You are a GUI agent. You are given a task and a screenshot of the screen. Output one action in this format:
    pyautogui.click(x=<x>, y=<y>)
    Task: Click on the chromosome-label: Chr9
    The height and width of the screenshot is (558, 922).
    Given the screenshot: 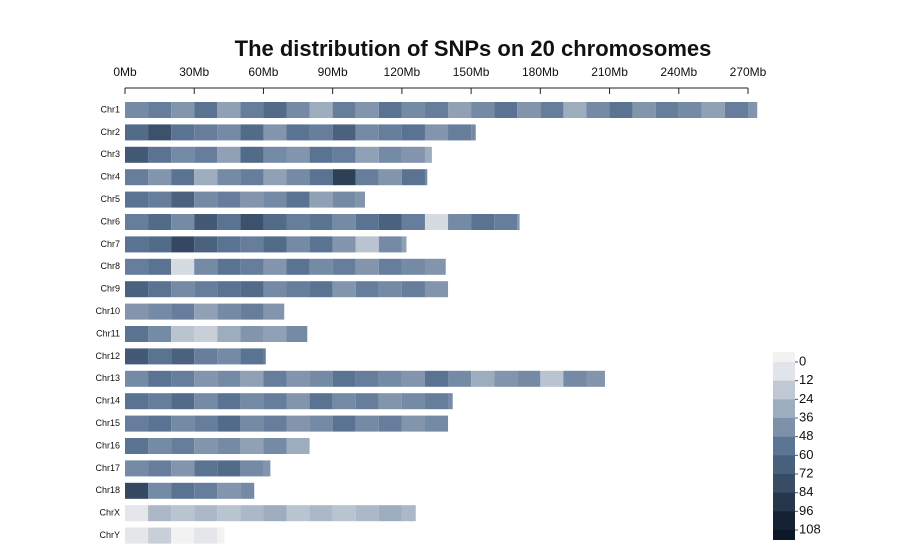 What is the action you would take?
    pyautogui.click(x=110, y=289)
    